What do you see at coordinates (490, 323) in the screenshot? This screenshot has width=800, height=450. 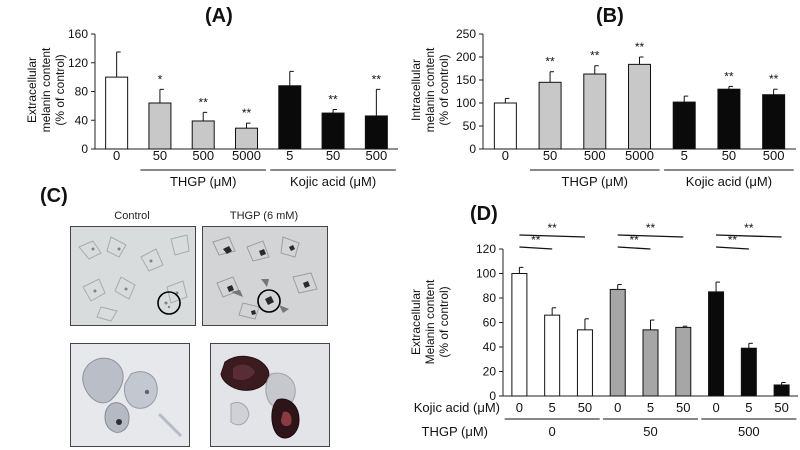 I see `y-tick-label: 60` at bounding box center [490, 323].